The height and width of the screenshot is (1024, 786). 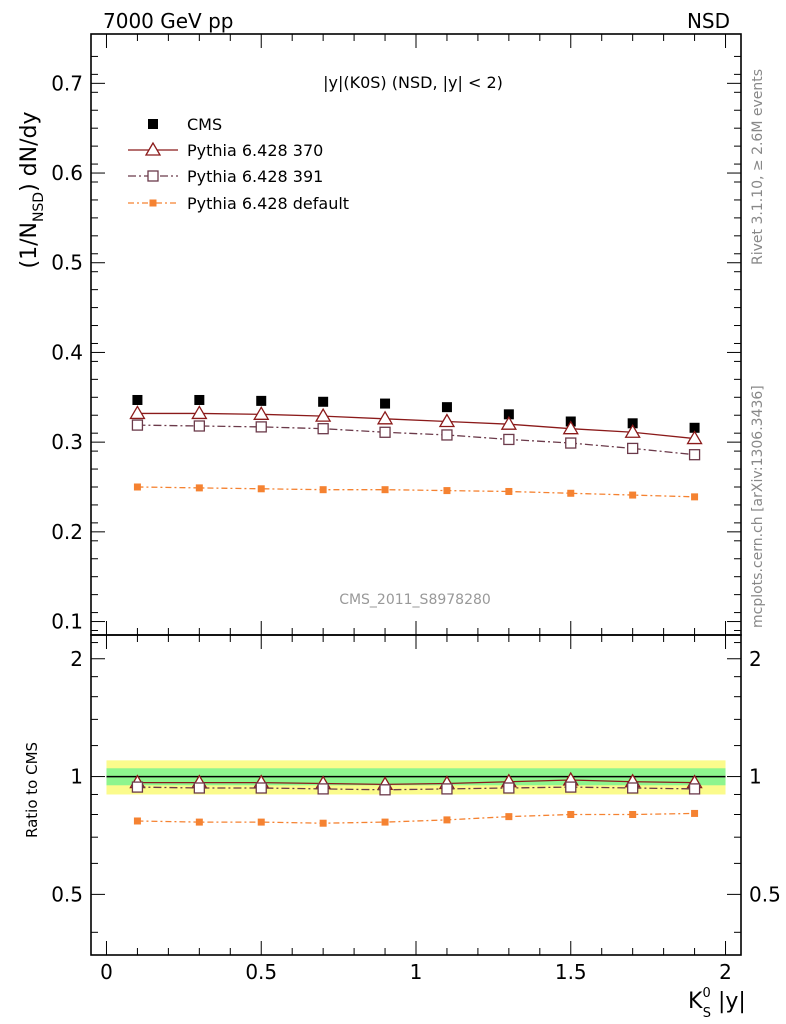 What do you see at coordinates (67, 532) in the screenshot?
I see `y-tick-label: 0.2` at bounding box center [67, 532].